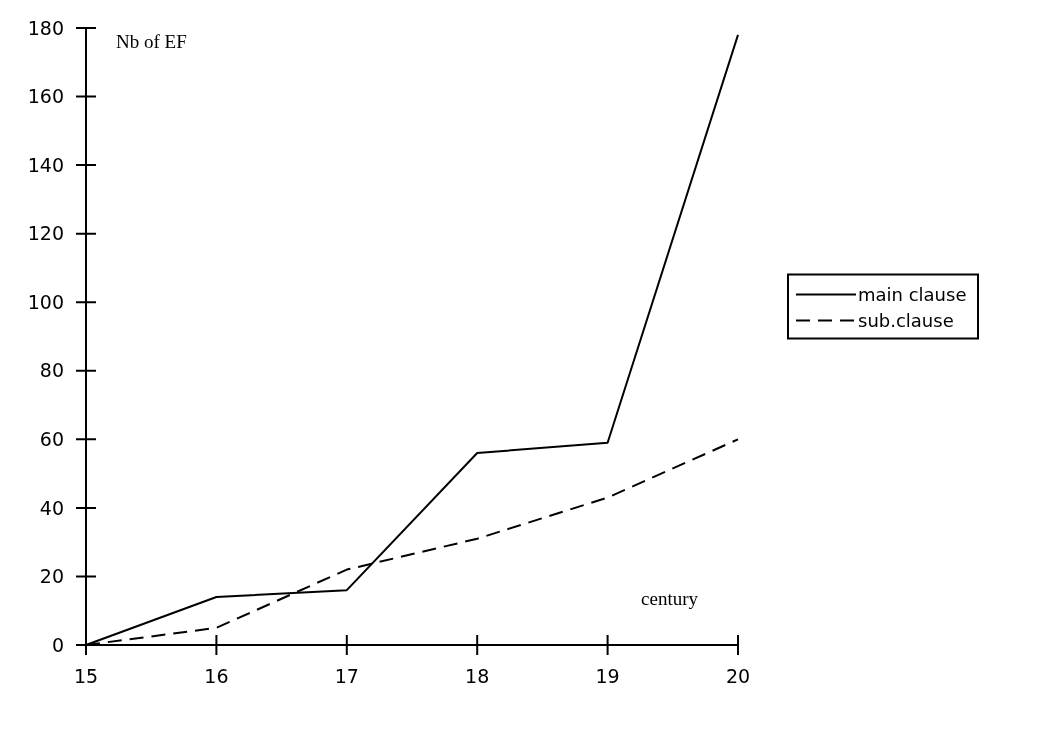  Describe the element at coordinates (51, 370) in the screenshot. I see `y-tick-label: 80` at that location.